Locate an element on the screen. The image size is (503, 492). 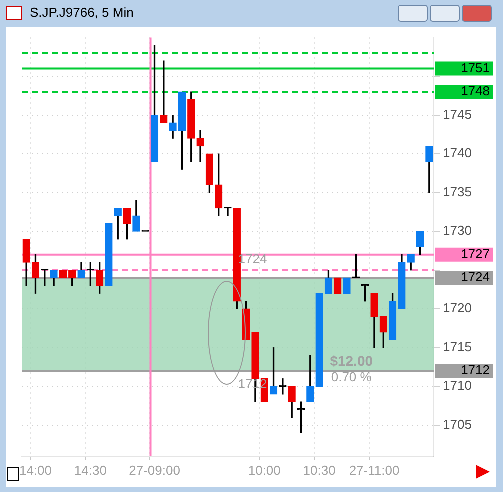
annotation: $12.00 is located at coordinates (352, 360).